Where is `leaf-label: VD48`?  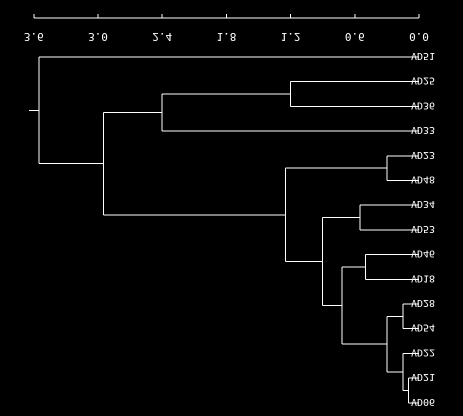
leaf-label: VD48 is located at coordinates (423, 179).